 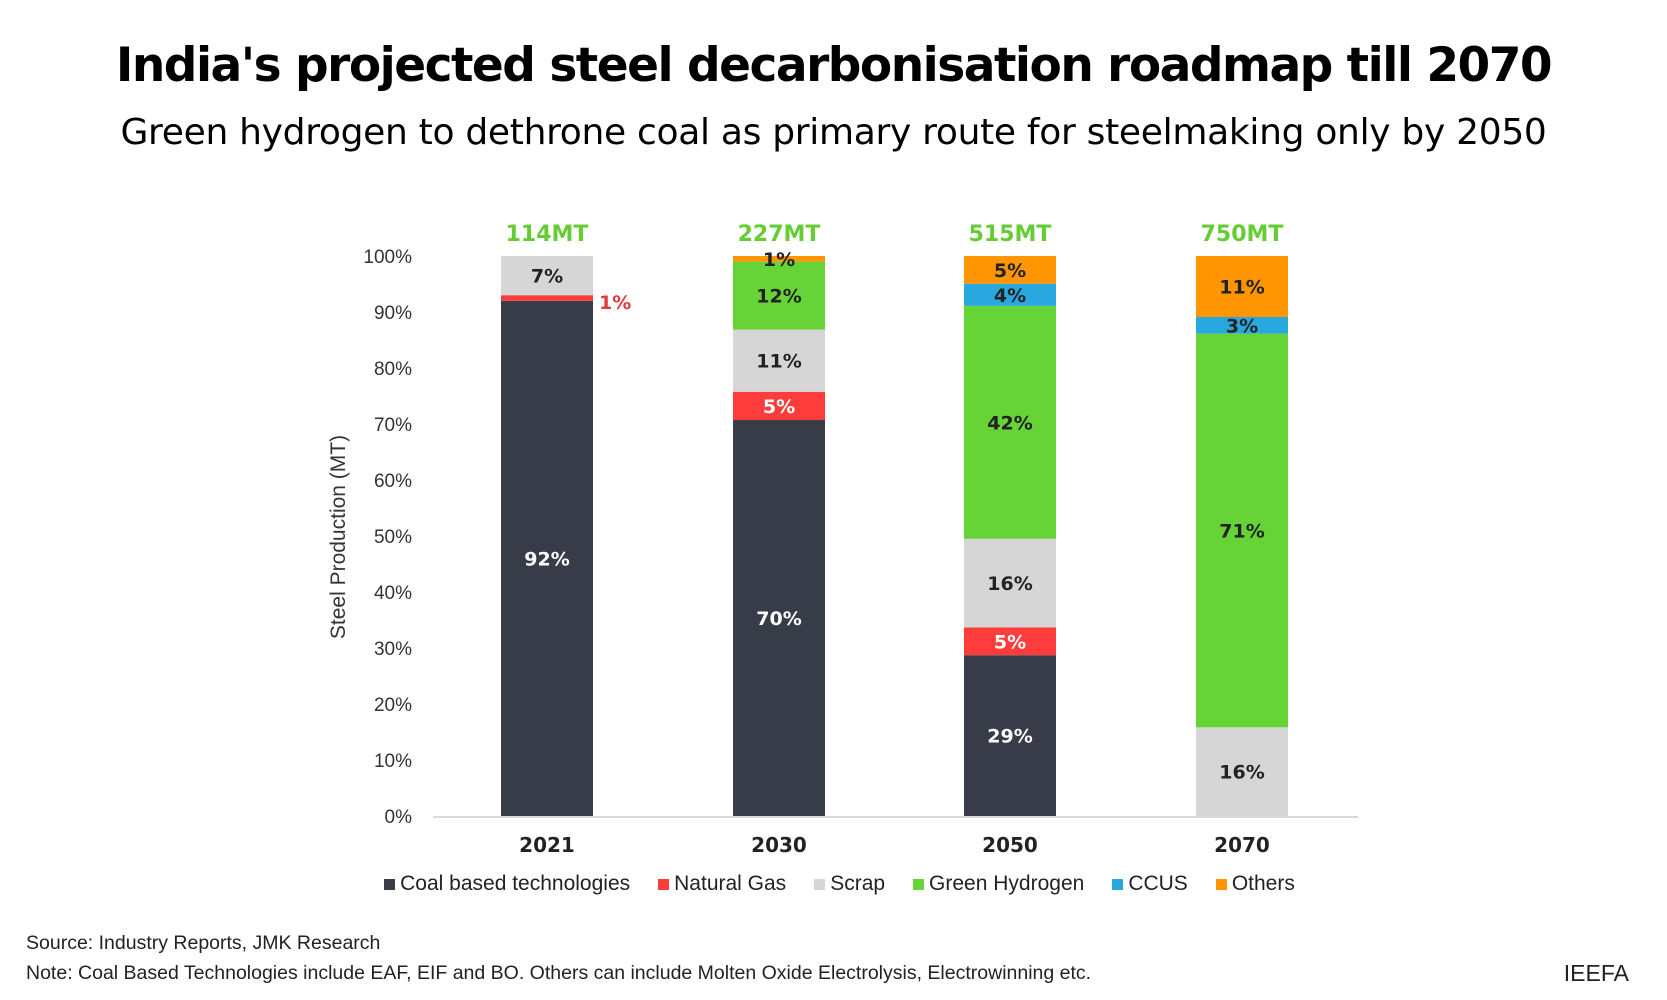 What do you see at coordinates (547, 298) in the screenshot?
I see `bar-segment-2021-natural-gas` at bounding box center [547, 298].